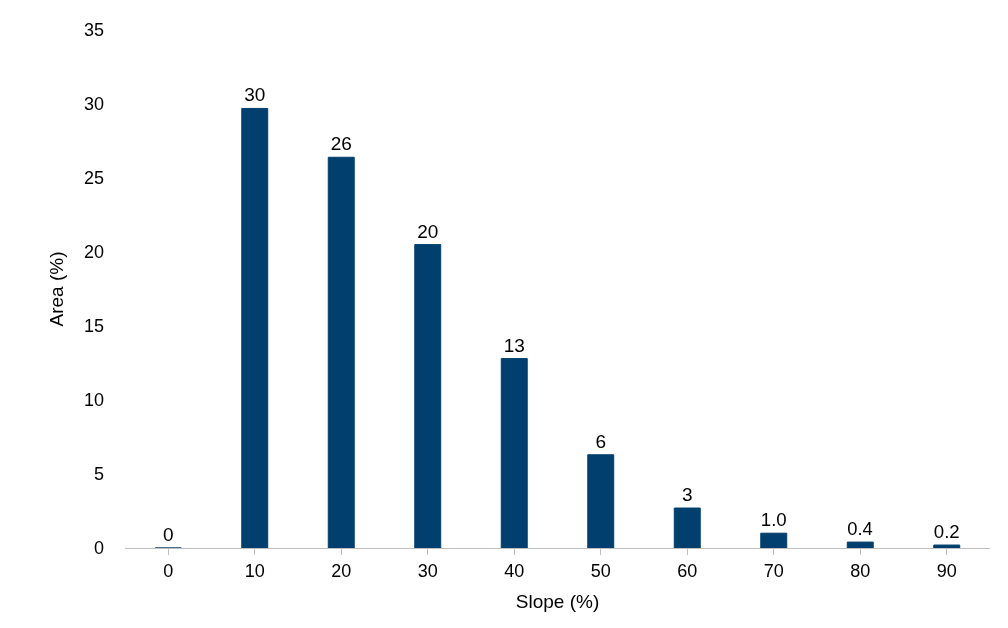  I want to click on data-label: 1.0, so click(773, 520).